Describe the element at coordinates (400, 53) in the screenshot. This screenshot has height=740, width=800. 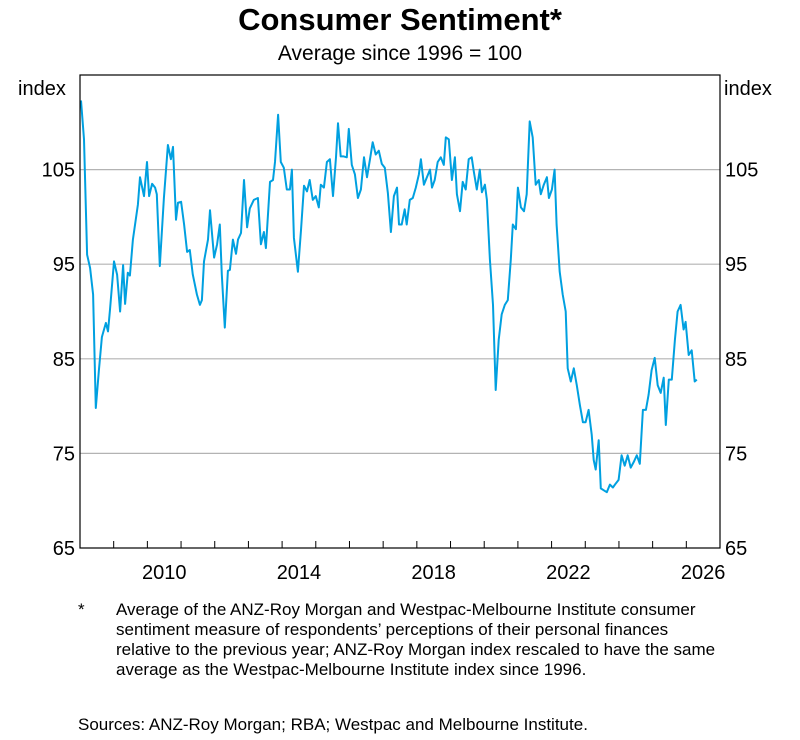
I see `chart-subtitle: Average since 1996 = 100` at that location.